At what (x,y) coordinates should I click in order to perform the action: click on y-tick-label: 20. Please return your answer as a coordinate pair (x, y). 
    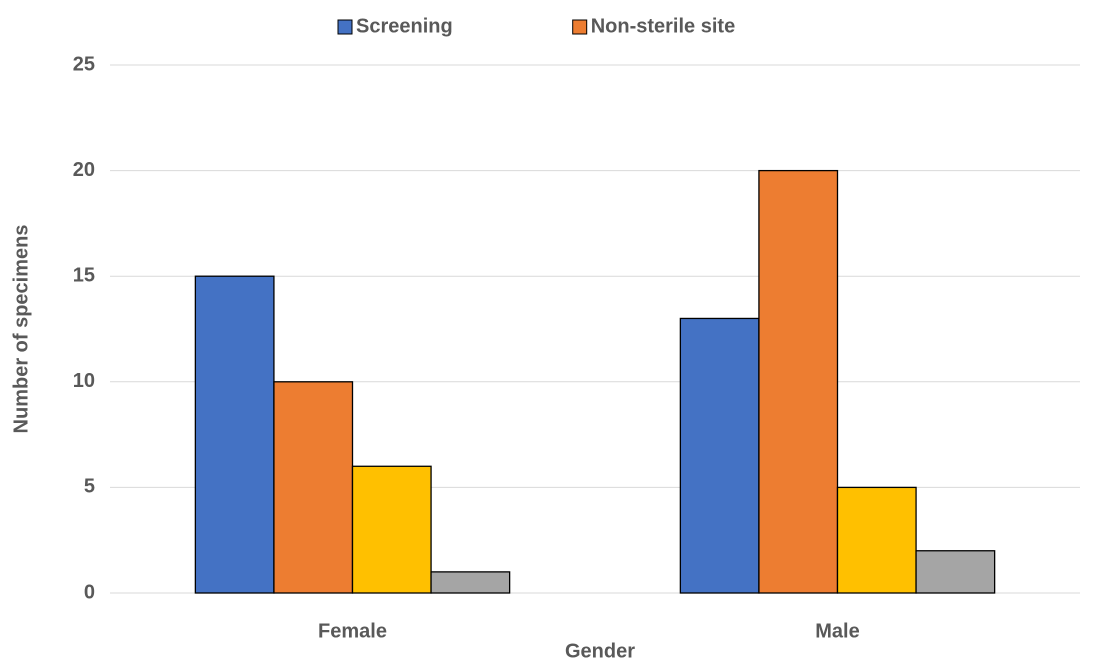
    Looking at the image, I should click on (84, 170).